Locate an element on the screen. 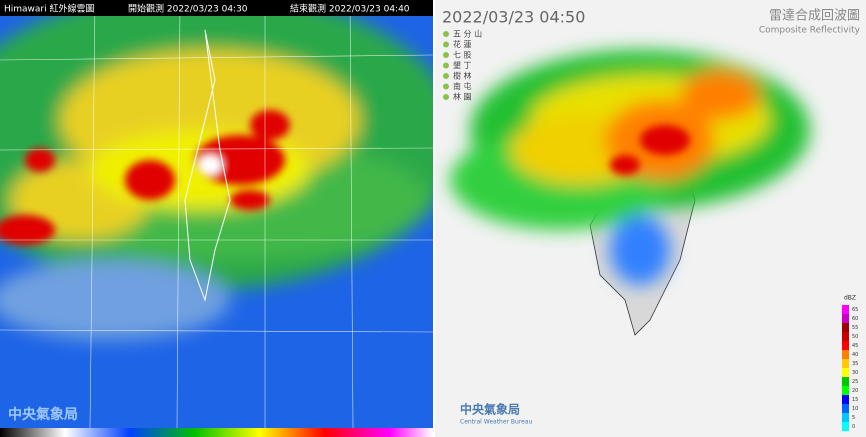 This screenshot has width=866, height=437. colorbar-label: 20 is located at coordinates (855, 391).